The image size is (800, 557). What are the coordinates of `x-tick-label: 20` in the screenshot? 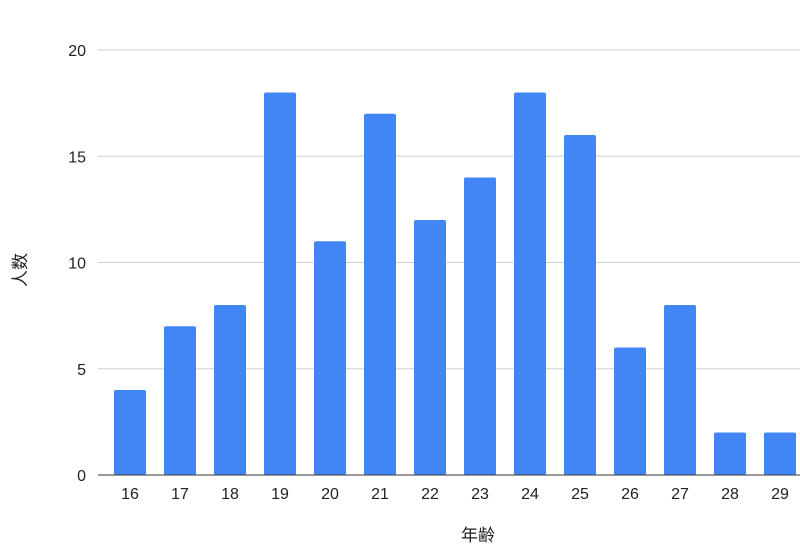 It's located at (330, 494).